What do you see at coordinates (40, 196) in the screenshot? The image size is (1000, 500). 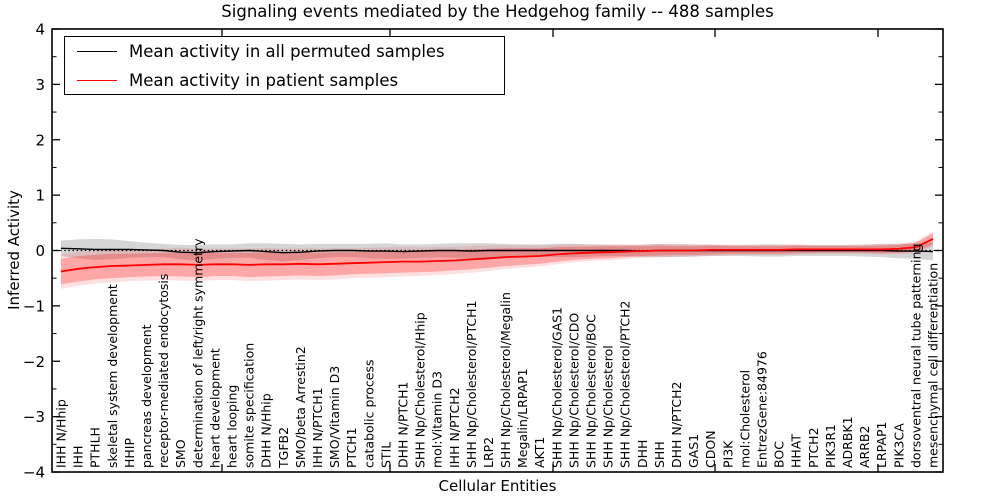 I see `y-tick-label: 1` at bounding box center [40, 196].